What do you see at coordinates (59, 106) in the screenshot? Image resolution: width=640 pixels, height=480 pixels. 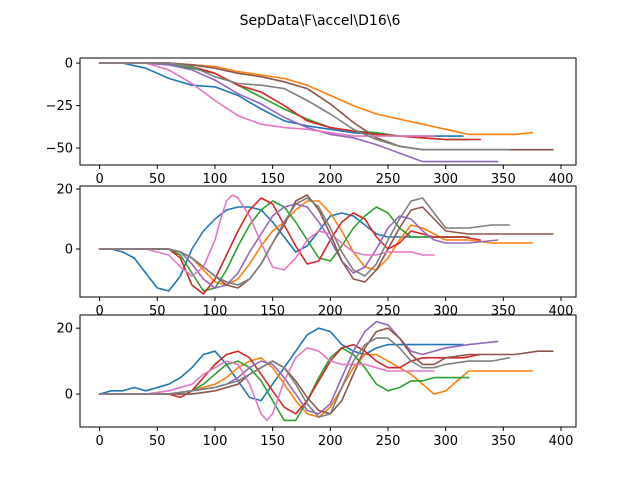 I see `y-tick-label: −25` at bounding box center [59, 106].